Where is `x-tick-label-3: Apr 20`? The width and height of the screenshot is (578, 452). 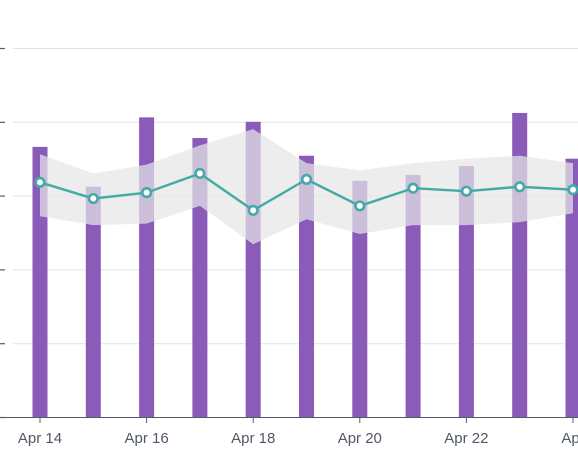 x-tick-label-3: Apr 20 is located at coordinates (360, 438).